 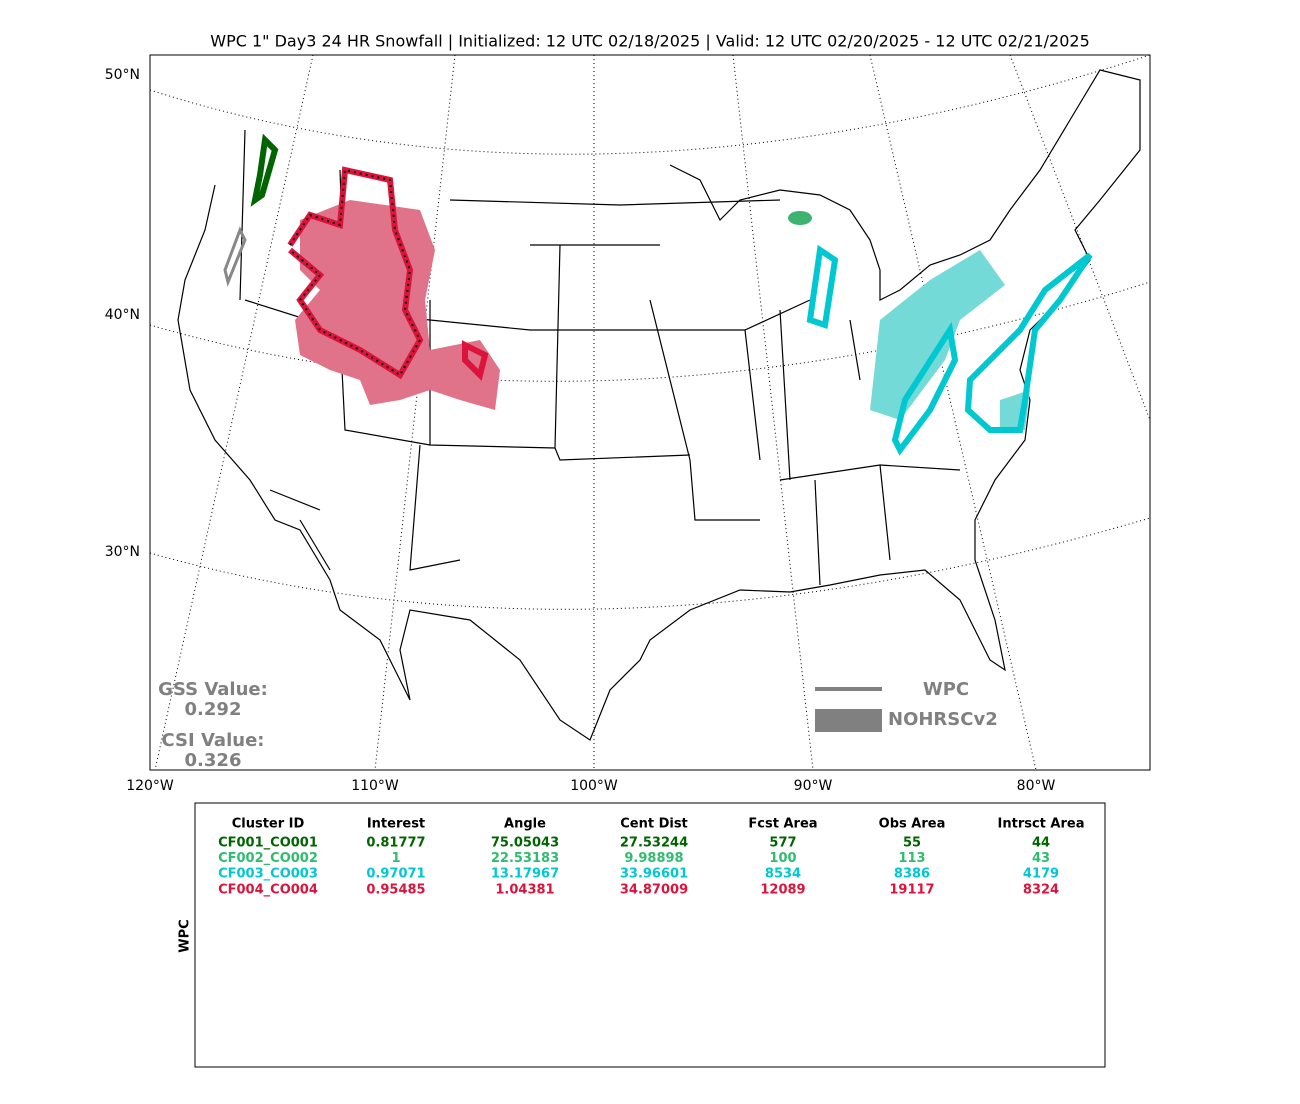 What do you see at coordinates (268, 858) in the screenshot?
I see `table-cell: CF002_CO002` at bounding box center [268, 858].